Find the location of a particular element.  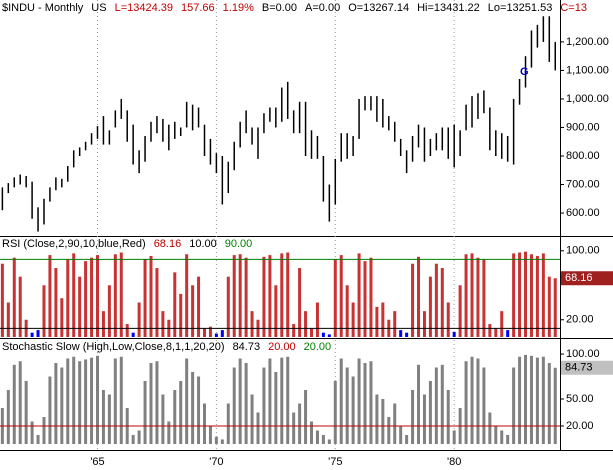

y-tick-label: 800.00 is located at coordinates (583, 156).